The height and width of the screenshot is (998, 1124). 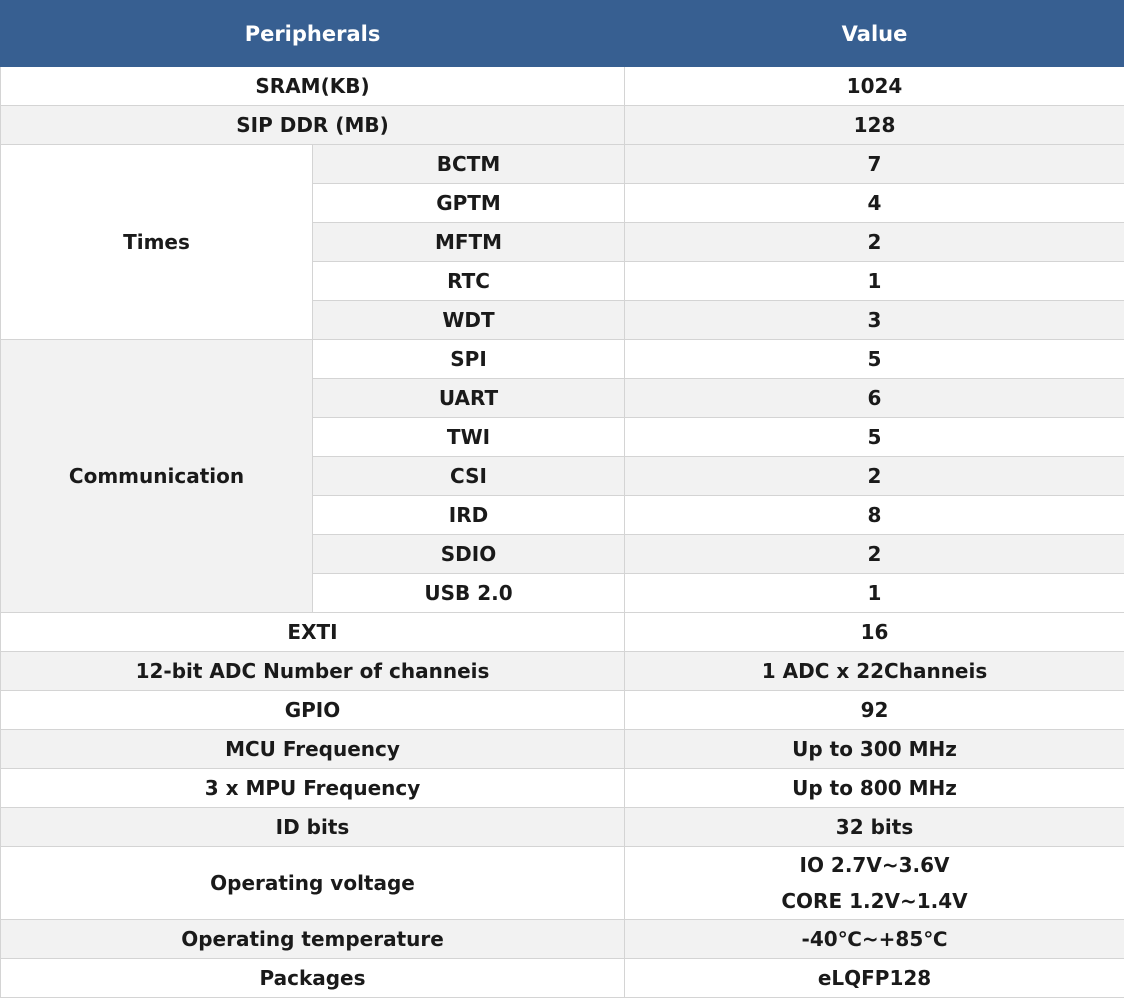 I want to click on label-cell: ID bits, so click(x=313, y=827).